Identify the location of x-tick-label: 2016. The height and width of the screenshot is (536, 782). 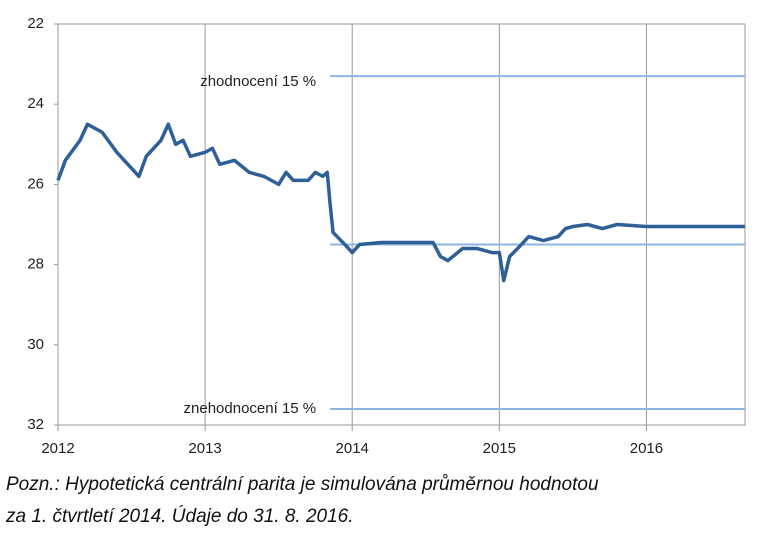
(646, 448).